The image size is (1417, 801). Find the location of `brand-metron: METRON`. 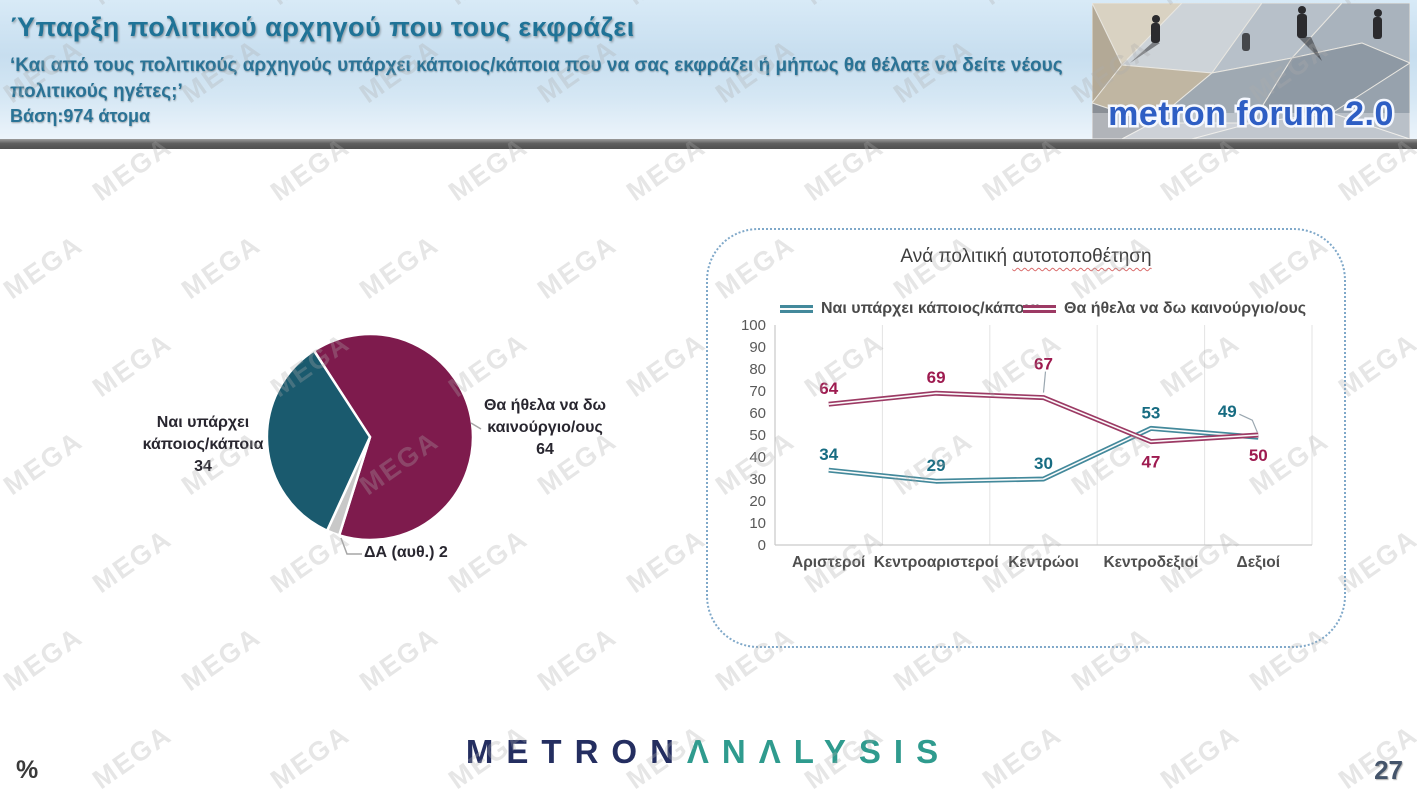

brand-metron: METRON is located at coordinates (576, 751).